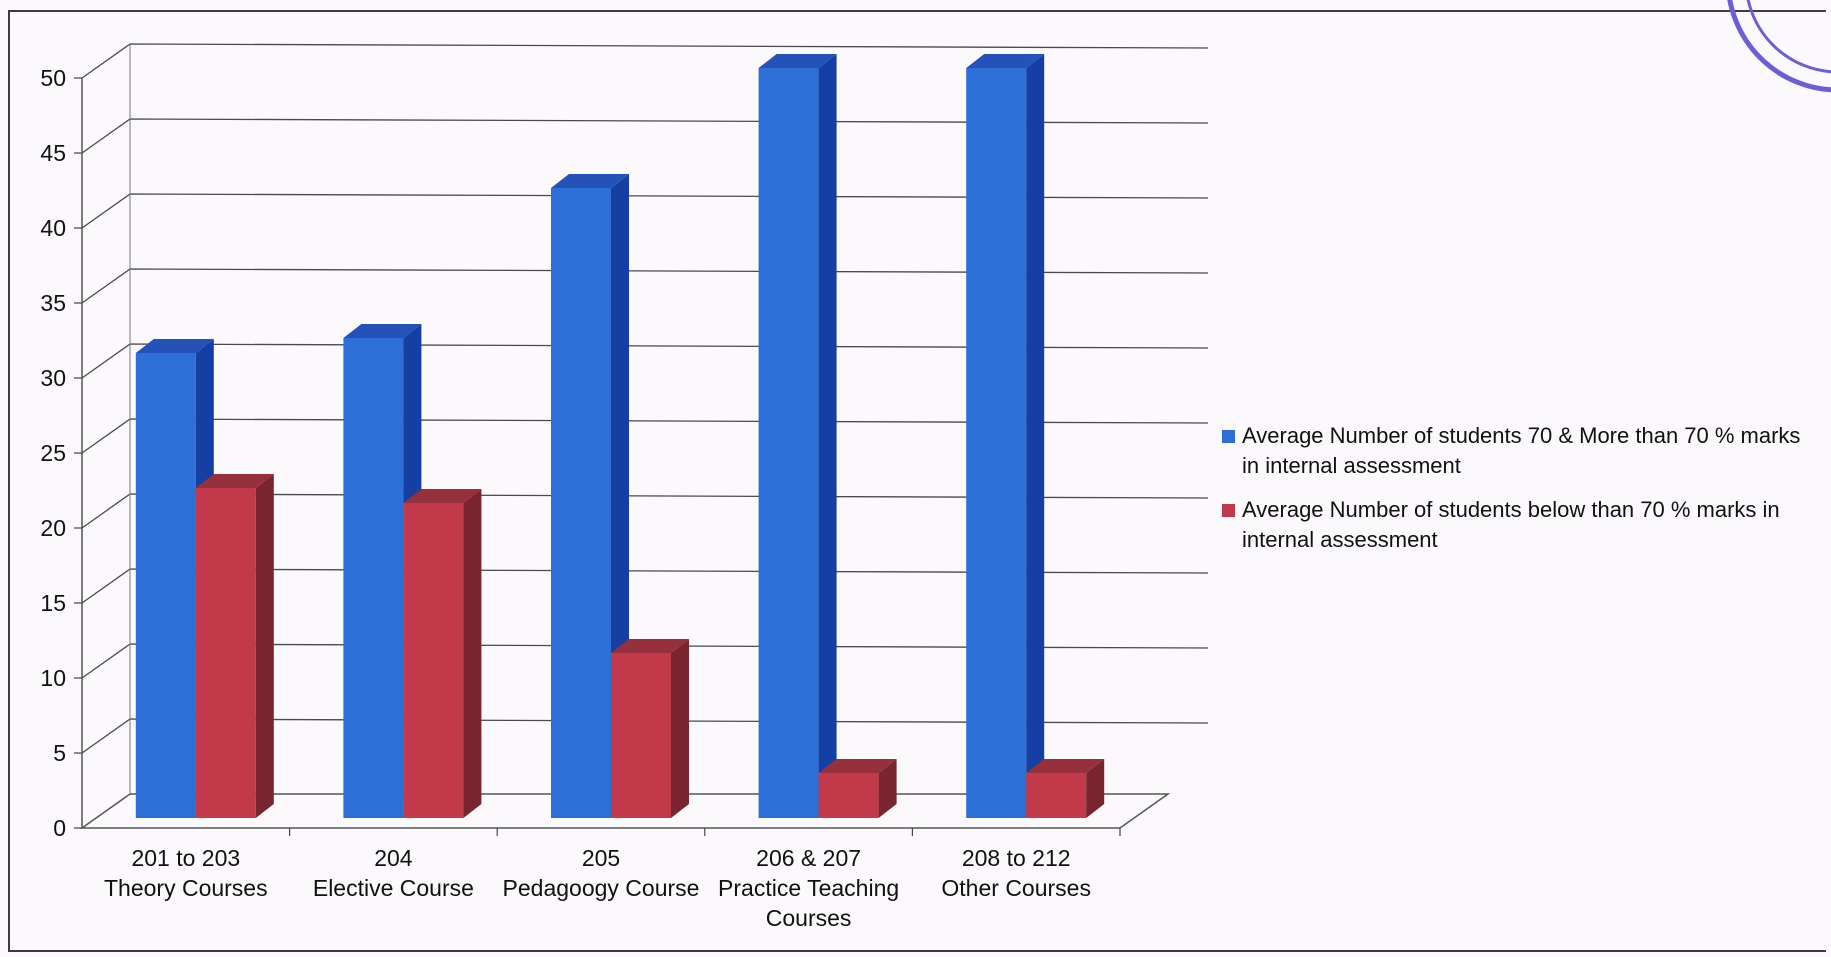 This screenshot has width=1831, height=957. I want to click on stamp-seal, so click(1779, 46).